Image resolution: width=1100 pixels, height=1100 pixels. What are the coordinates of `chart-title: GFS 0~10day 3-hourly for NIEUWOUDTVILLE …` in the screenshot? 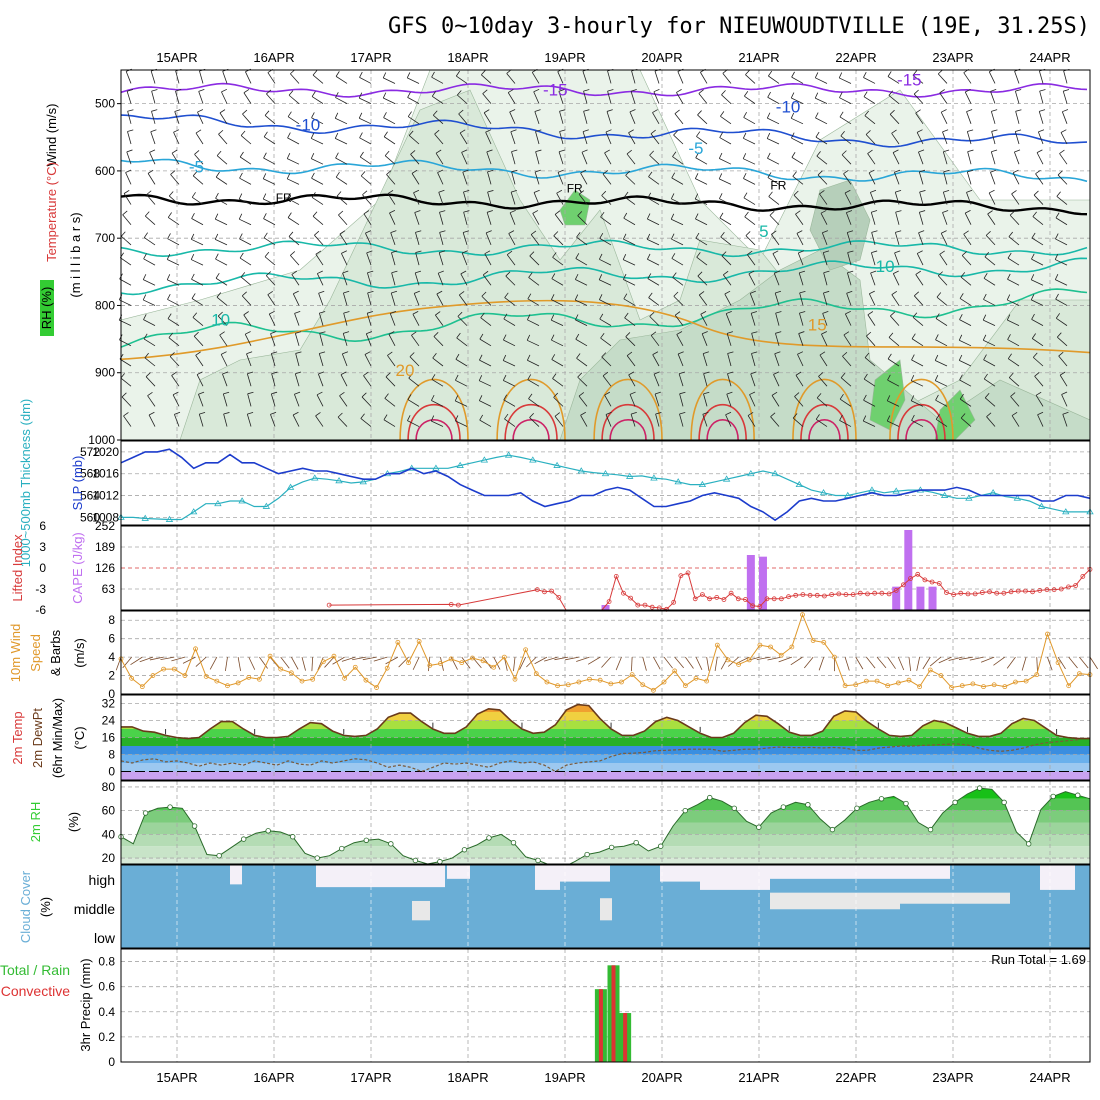 It's located at (739, 26).